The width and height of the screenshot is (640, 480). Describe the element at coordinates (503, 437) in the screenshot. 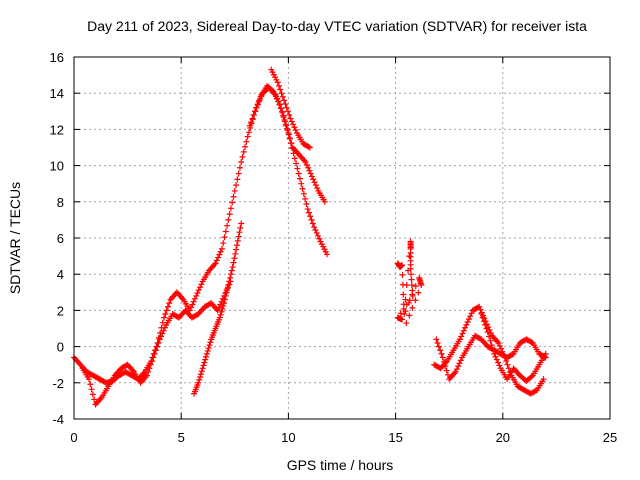

I see `x-tick-label: 20` at that location.